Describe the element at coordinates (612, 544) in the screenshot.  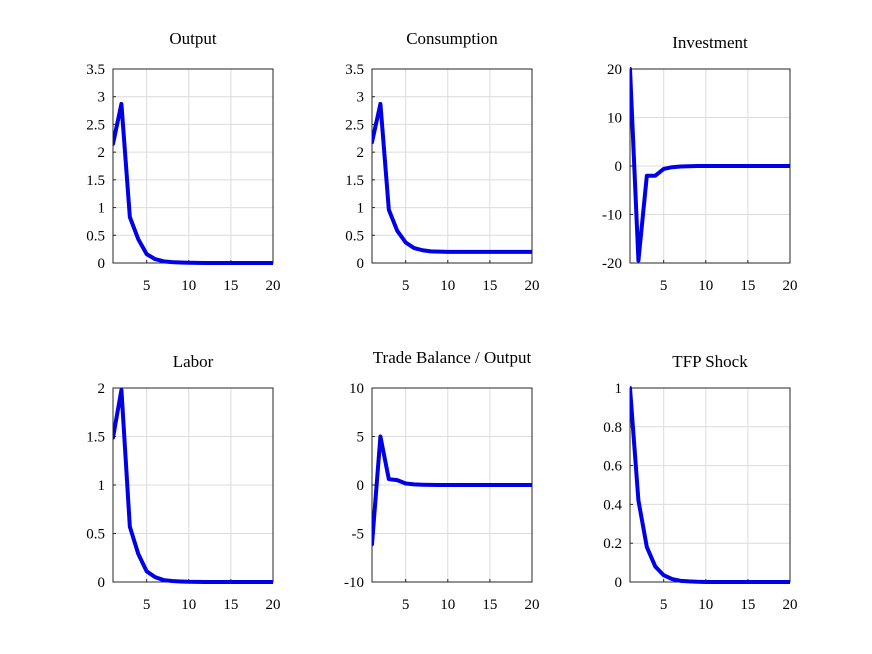
I see `y-tick-label: 0.2` at that location.